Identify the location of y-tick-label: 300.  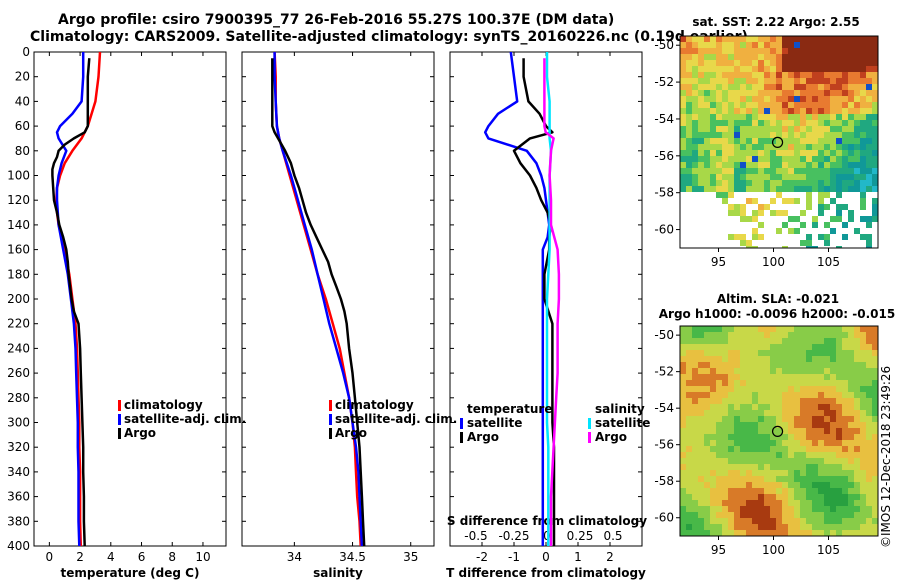
(18, 423).